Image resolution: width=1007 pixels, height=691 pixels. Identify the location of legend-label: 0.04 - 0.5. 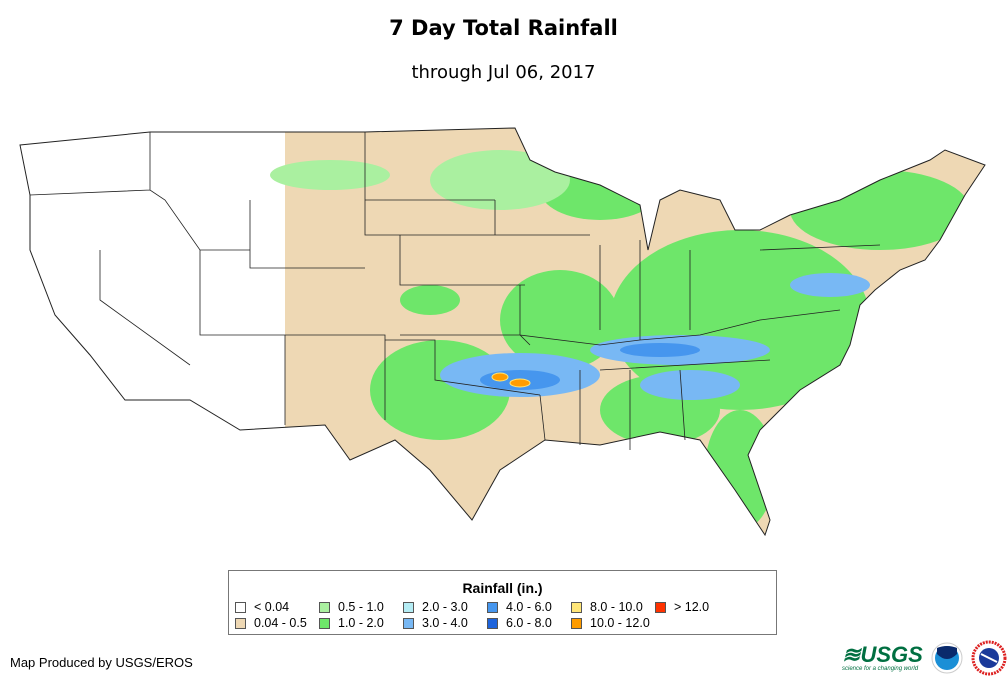
(280, 623).